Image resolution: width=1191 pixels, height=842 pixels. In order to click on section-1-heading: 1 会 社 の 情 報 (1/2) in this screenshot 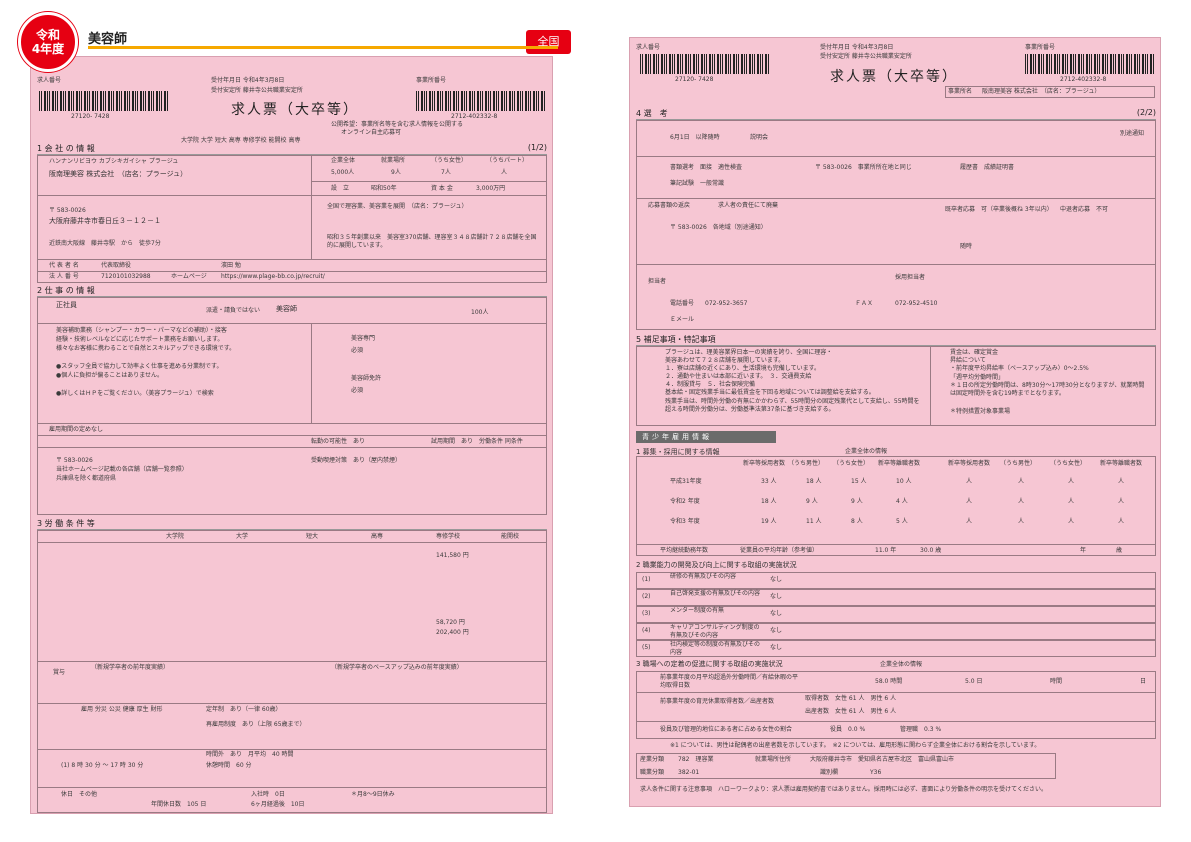, I will do `click(292, 149)`.